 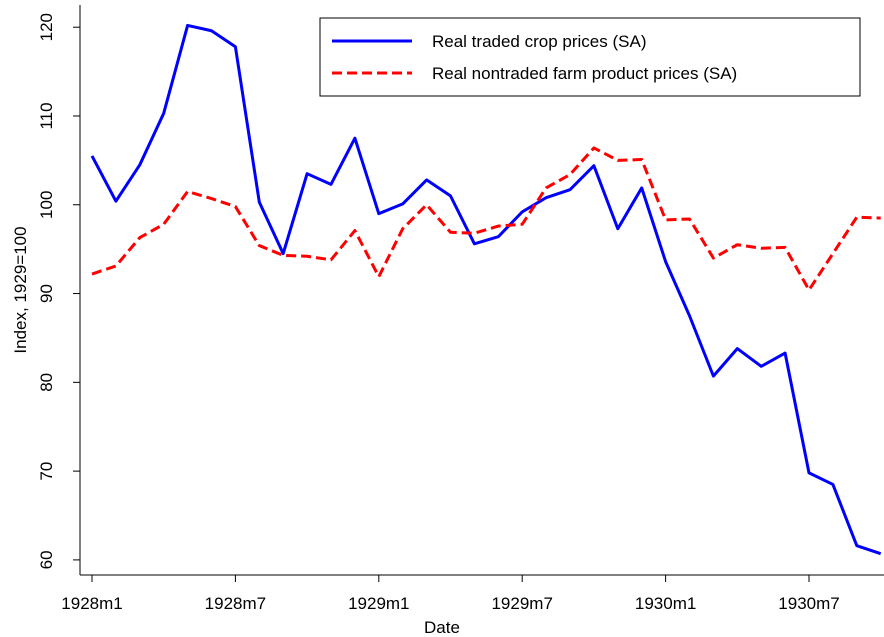 What do you see at coordinates (539, 41) in the screenshot?
I see `legend-label: Real traded crop prices (SA)` at bounding box center [539, 41].